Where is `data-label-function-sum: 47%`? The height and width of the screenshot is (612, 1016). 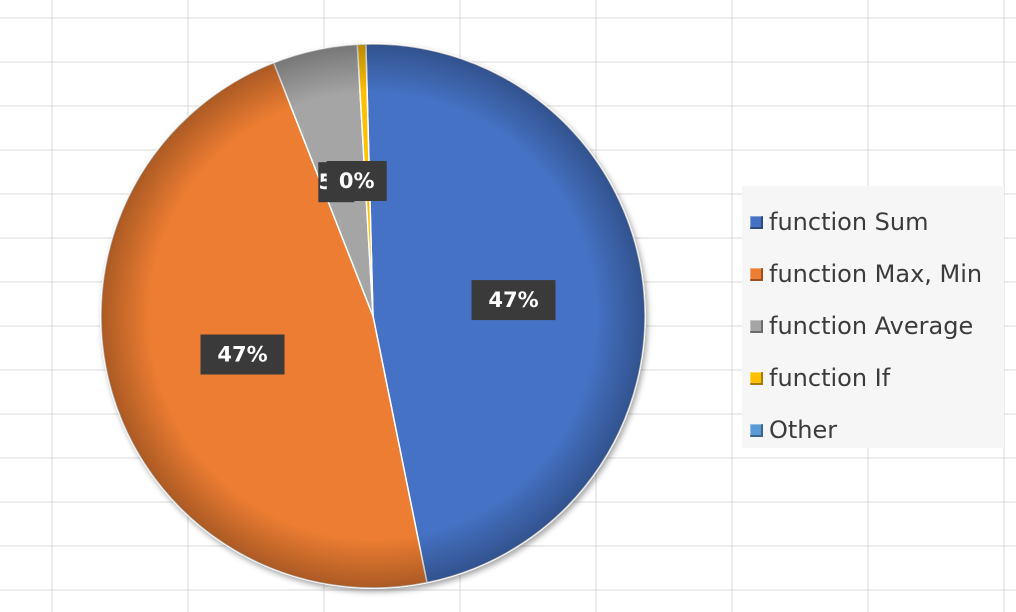
data-label-function-sum: 47% is located at coordinates (513, 300).